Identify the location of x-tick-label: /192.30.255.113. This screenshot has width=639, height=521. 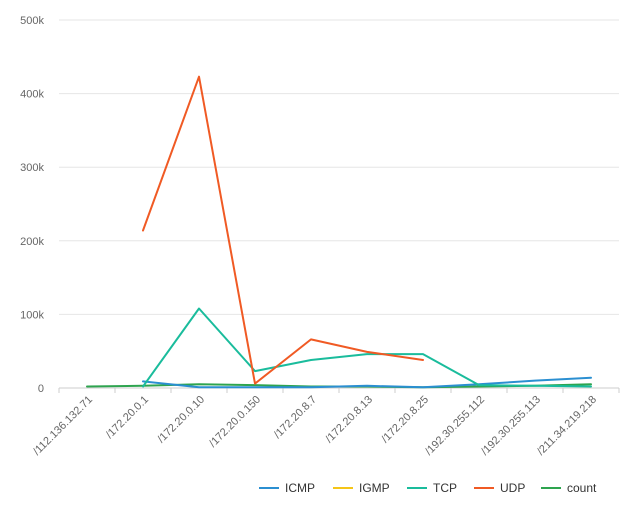
(511, 426).